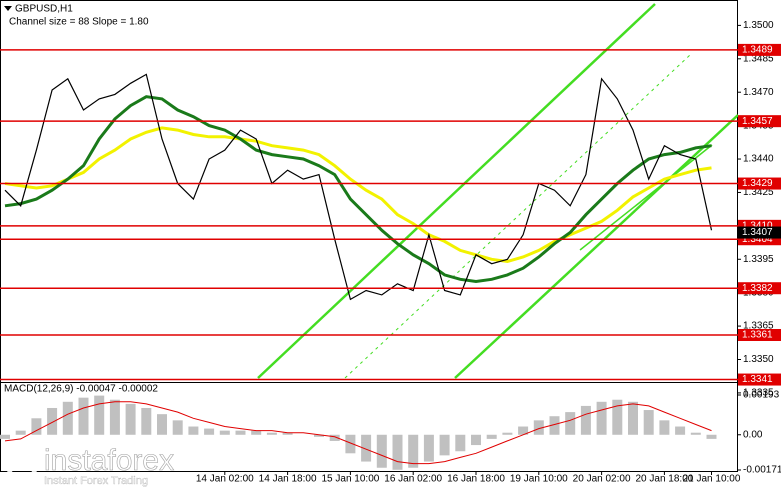  I want to click on level-label: 1.3341, so click(757, 379).